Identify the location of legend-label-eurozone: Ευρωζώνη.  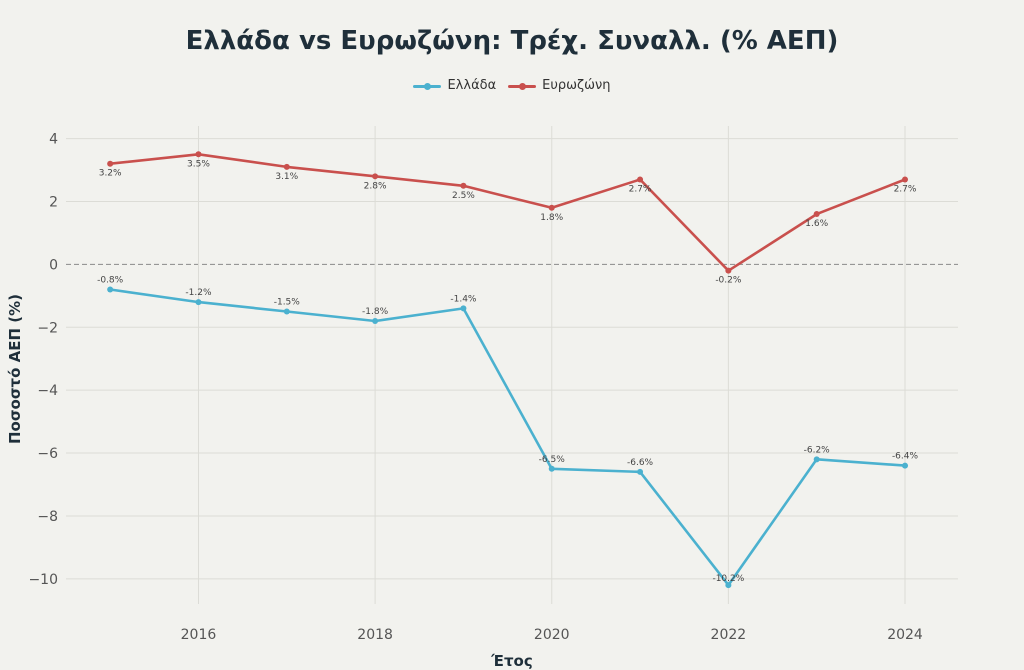
(576, 85).